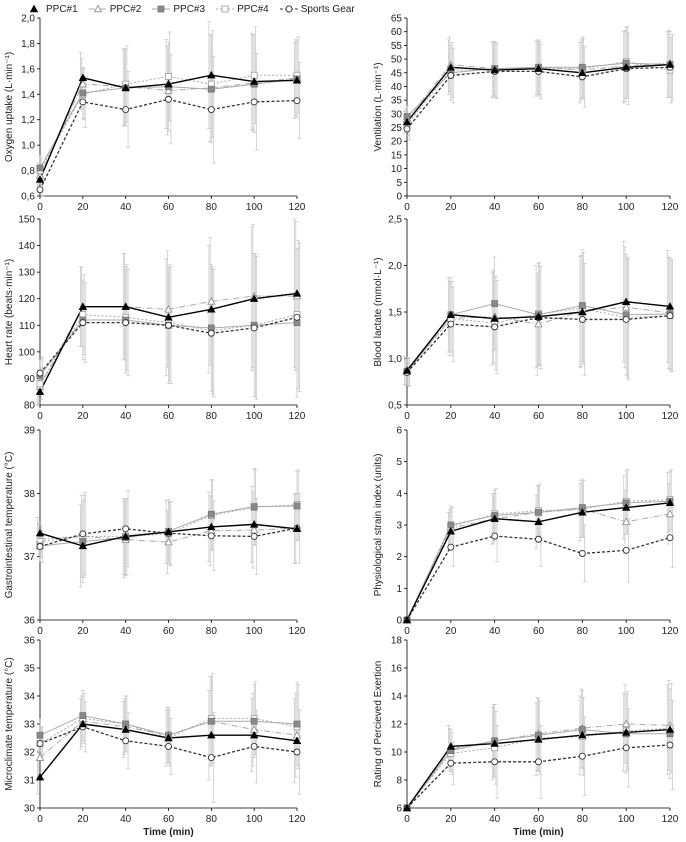 The width and height of the screenshot is (686, 842). Describe the element at coordinates (397, 114) in the screenshot. I see `y-tick-label: 30` at that location.